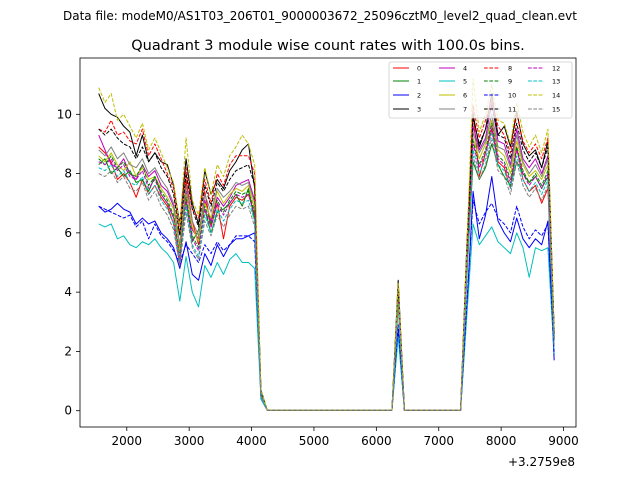 This screenshot has width=640, height=480. What do you see at coordinates (465, 96) in the screenshot?
I see `legend-label: 6` at bounding box center [465, 96].